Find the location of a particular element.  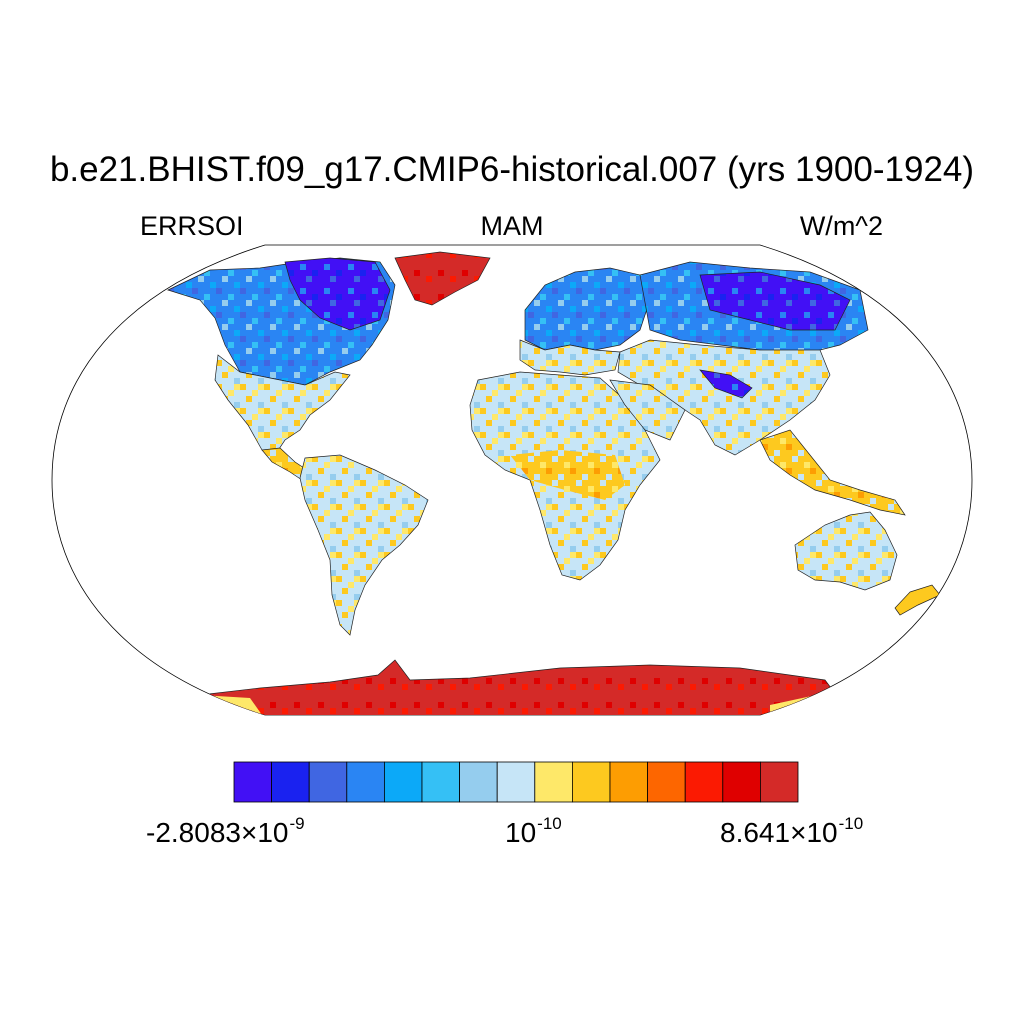

colorbar-label-max: 8.641×10⁻¹⁰ is located at coordinates (792, 831).